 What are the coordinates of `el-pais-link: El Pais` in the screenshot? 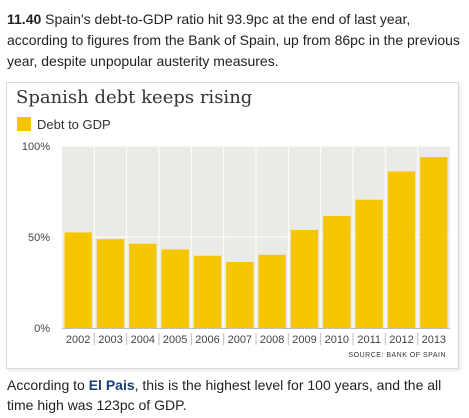 It's located at (111, 385).